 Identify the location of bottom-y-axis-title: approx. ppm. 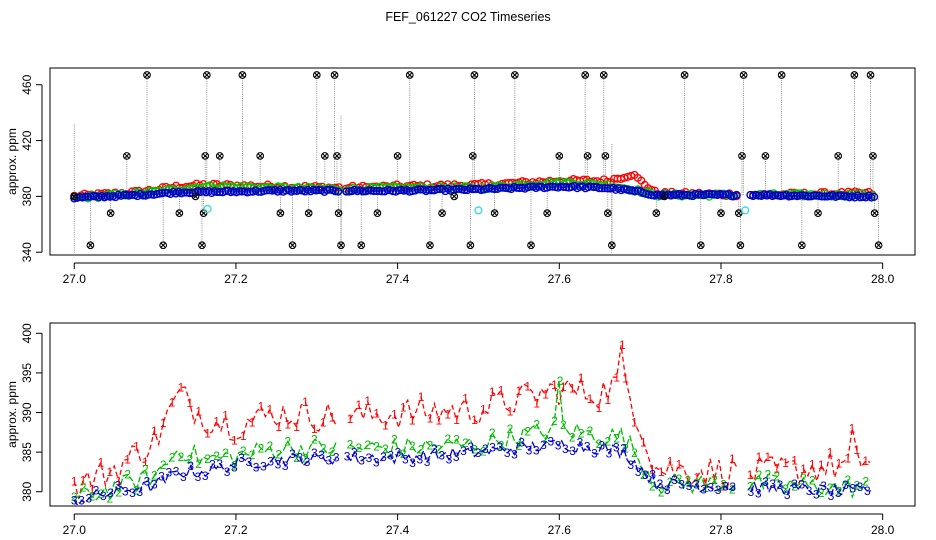
(12, 414).